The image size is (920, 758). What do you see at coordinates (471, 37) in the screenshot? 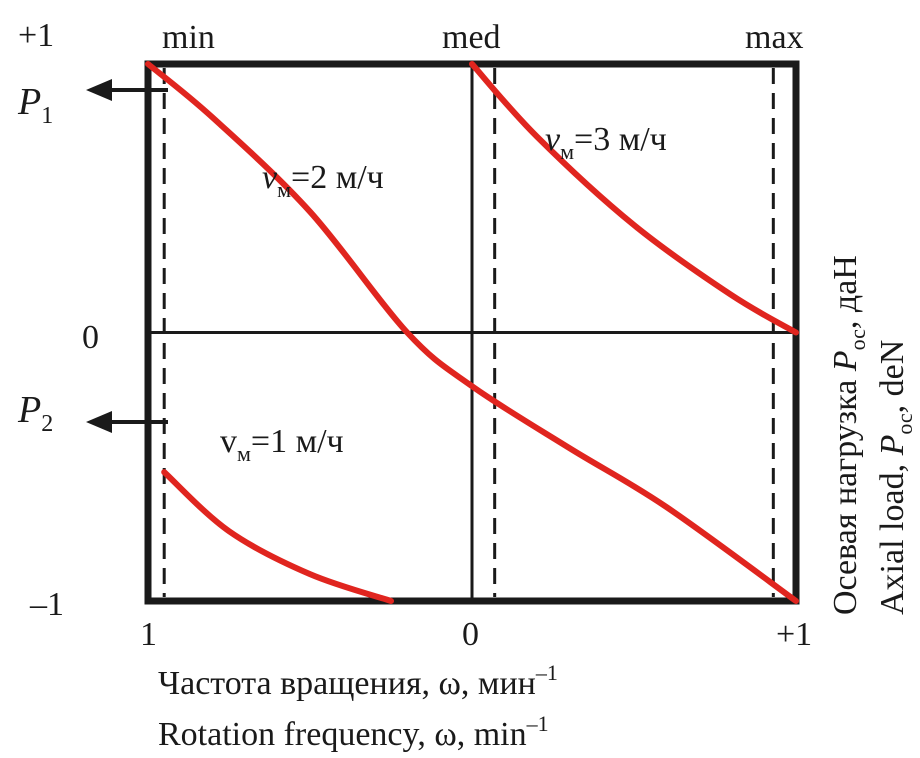
I see `top-label-med: med` at bounding box center [471, 37].